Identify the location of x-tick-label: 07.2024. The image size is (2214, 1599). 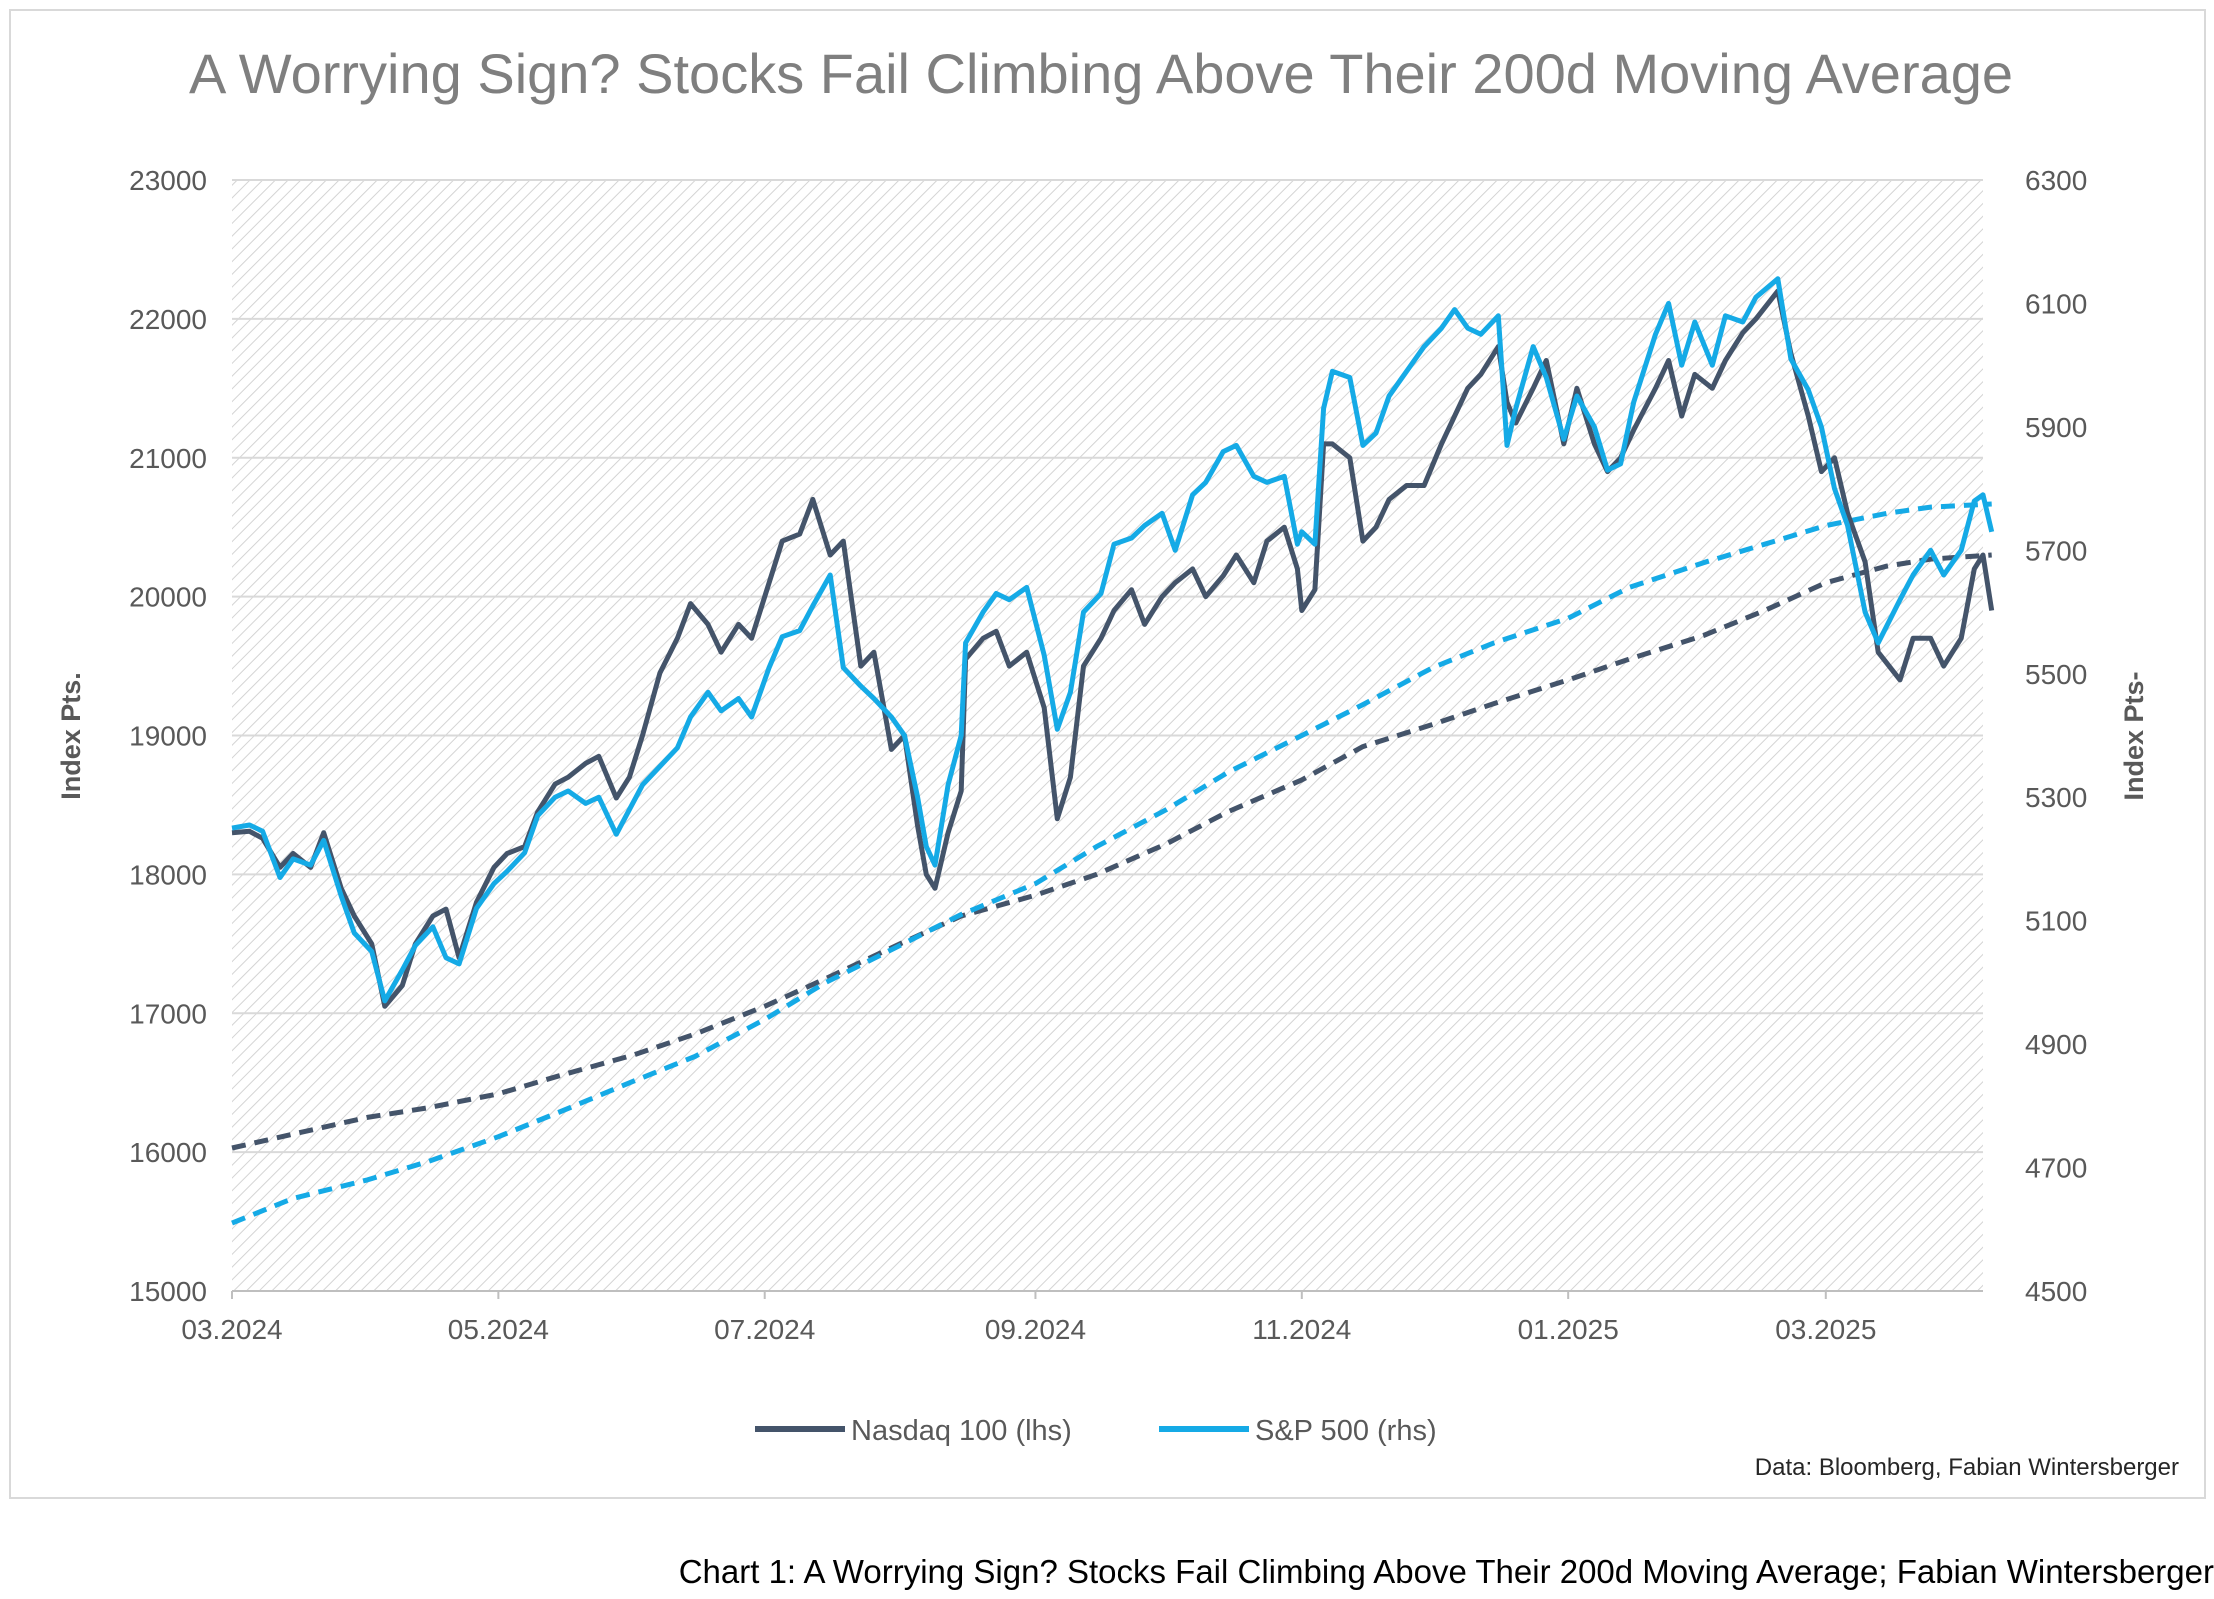
(764, 1329).